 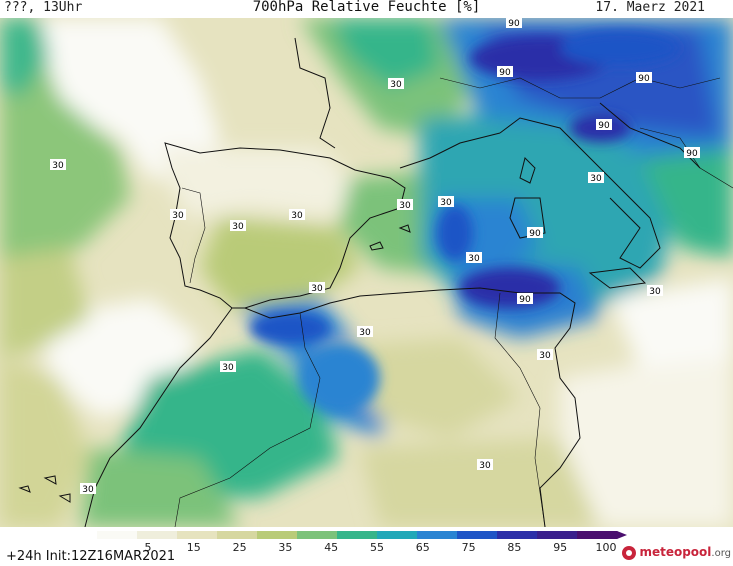 I want to click on forecast-time-label: ???, 13Uhr, so click(x=43, y=7).